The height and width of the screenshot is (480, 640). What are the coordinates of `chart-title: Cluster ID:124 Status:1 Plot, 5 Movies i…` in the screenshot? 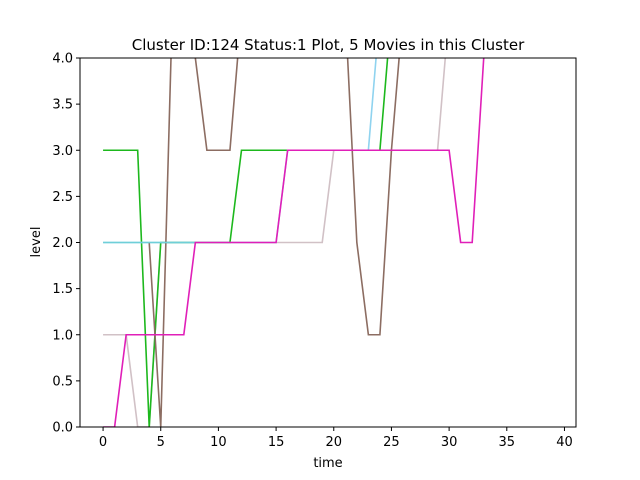 It's located at (328, 45).